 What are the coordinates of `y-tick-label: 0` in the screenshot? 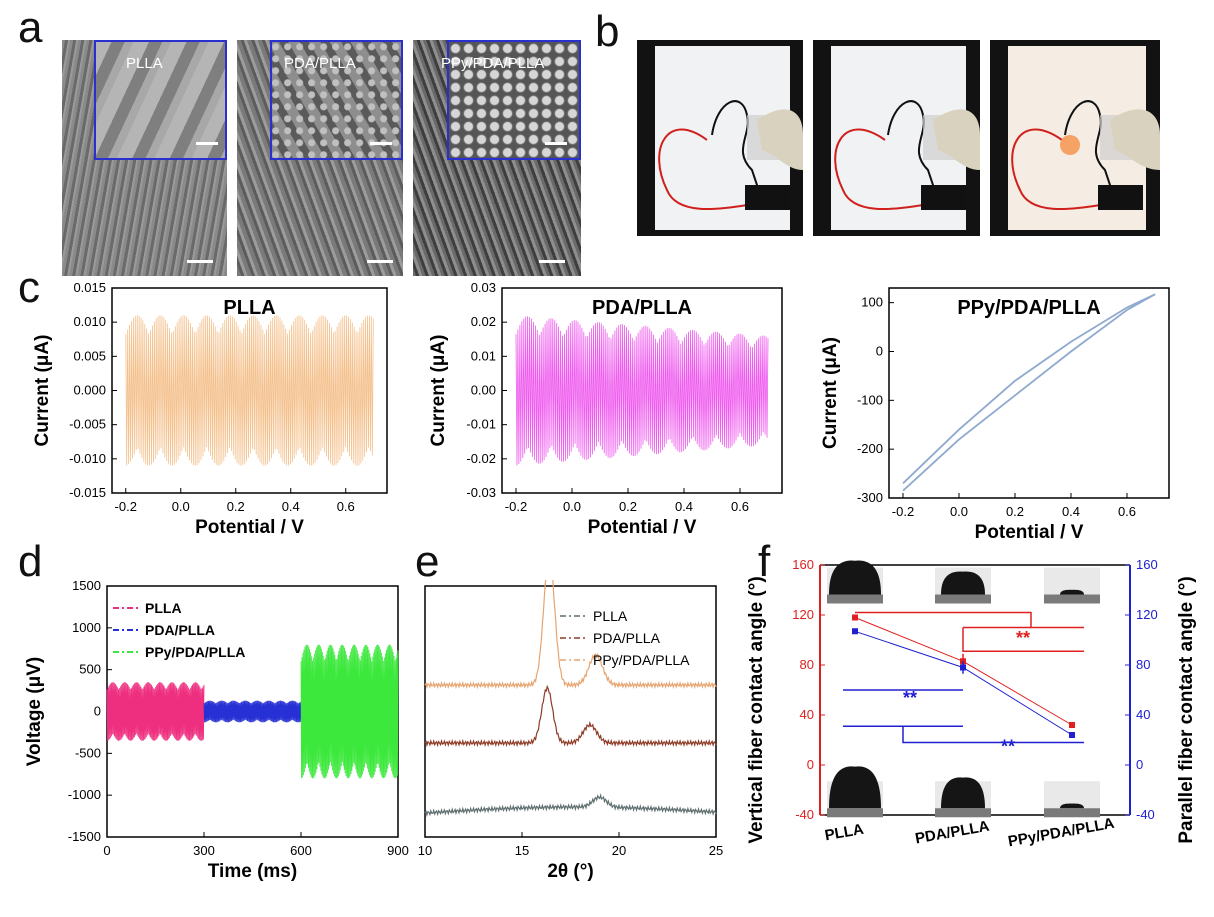 It's located at (879, 350).